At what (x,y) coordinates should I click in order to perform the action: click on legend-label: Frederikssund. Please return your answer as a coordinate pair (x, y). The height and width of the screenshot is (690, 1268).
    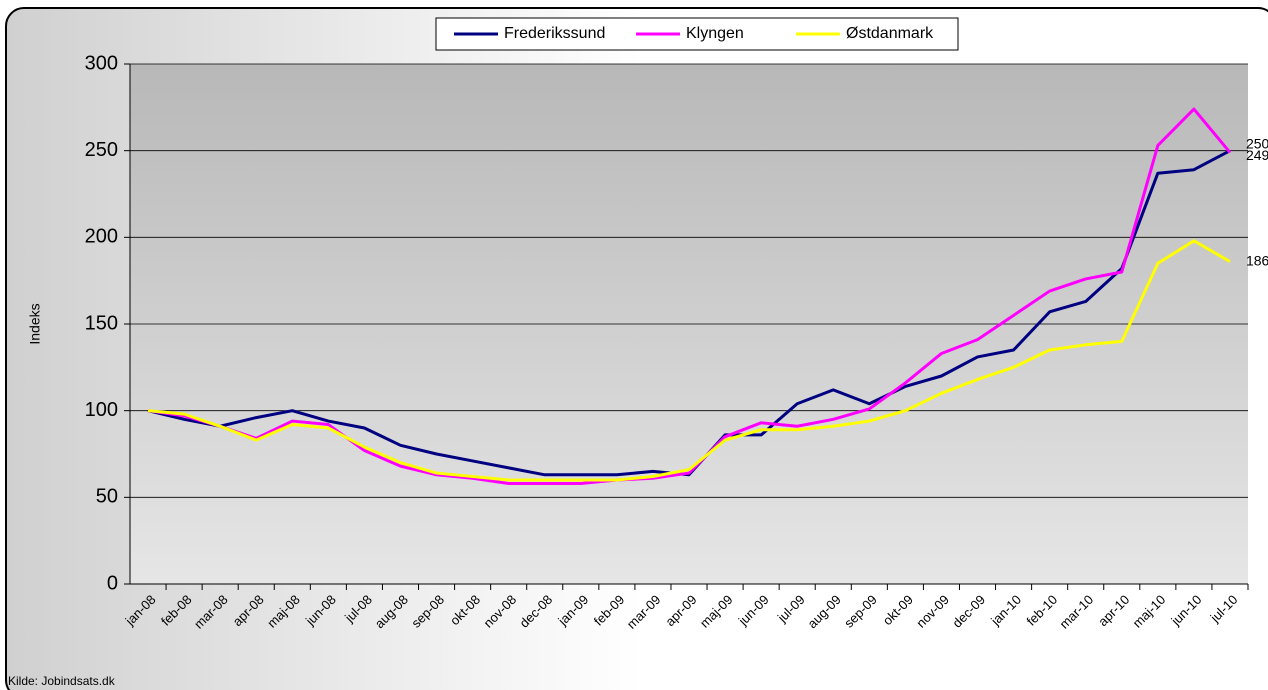
    Looking at the image, I should click on (554, 33).